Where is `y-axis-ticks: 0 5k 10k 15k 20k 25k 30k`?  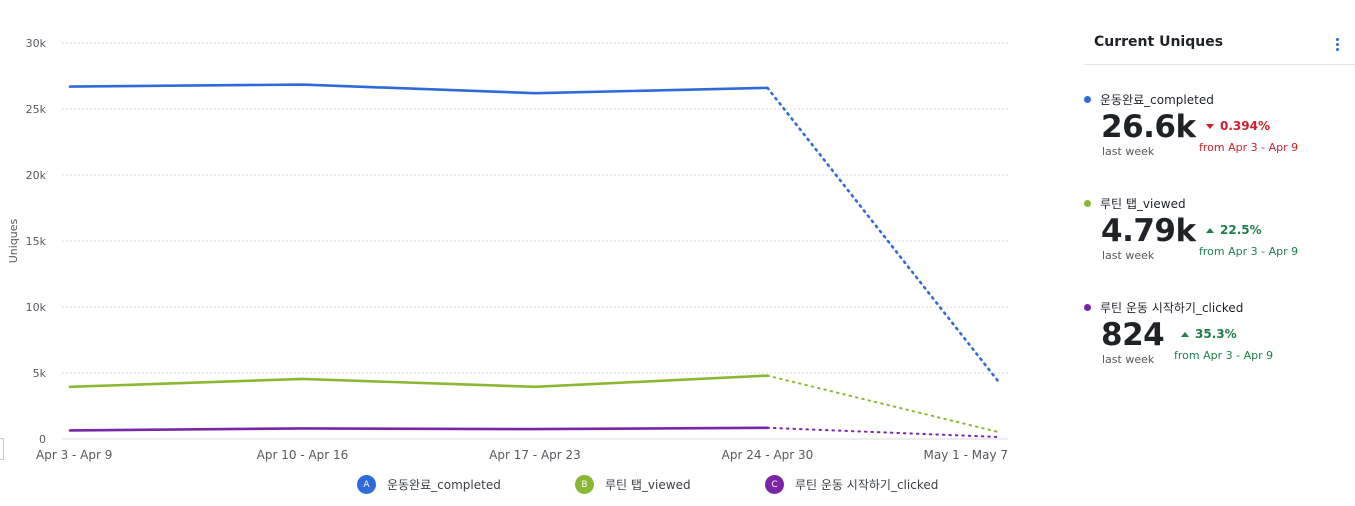 y-axis-ticks: 0 5k 10k 15k 20k 25k 30k is located at coordinates (36, 241).